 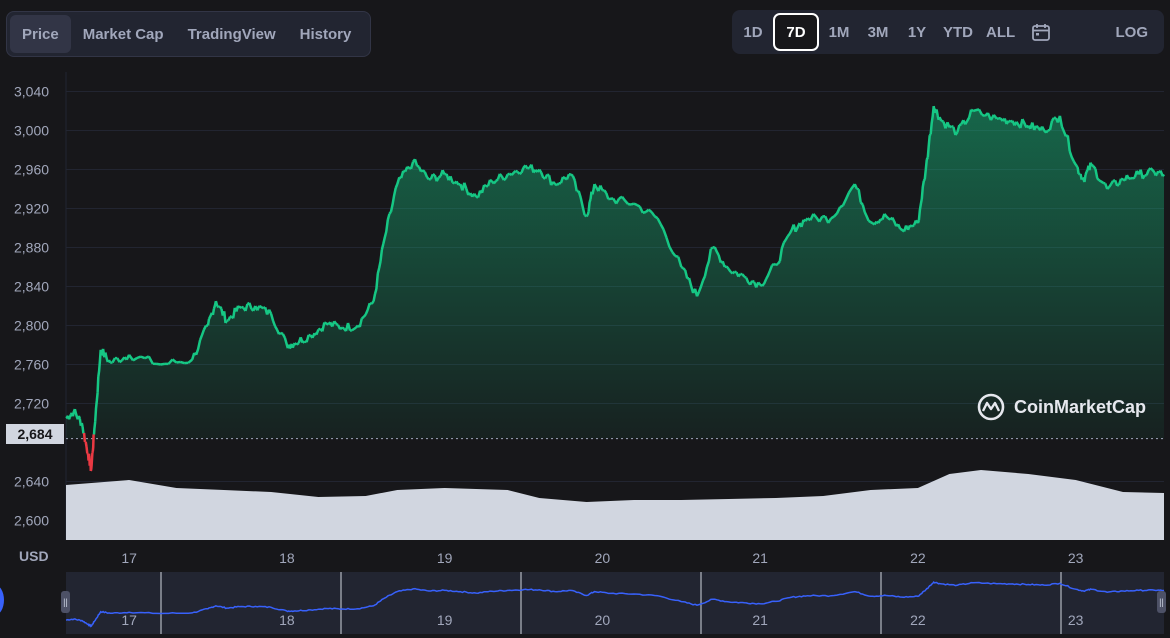 What do you see at coordinates (31, 92) in the screenshot?
I see `y-tick-label: 3,040` at bounding box center [31, 92].